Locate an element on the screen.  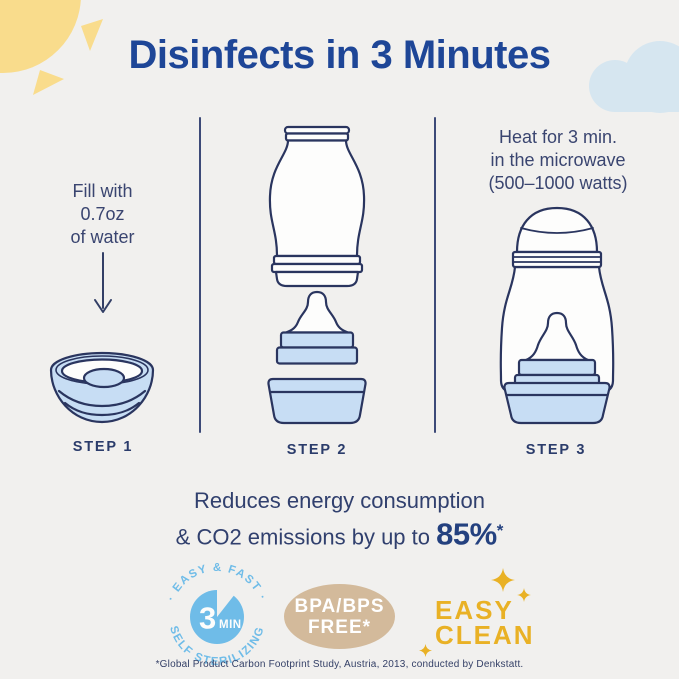
self-sterilizing-badge: 3 MIN · EASY & FAST · SELF STERILIZING is located at coordinates (216, 615).